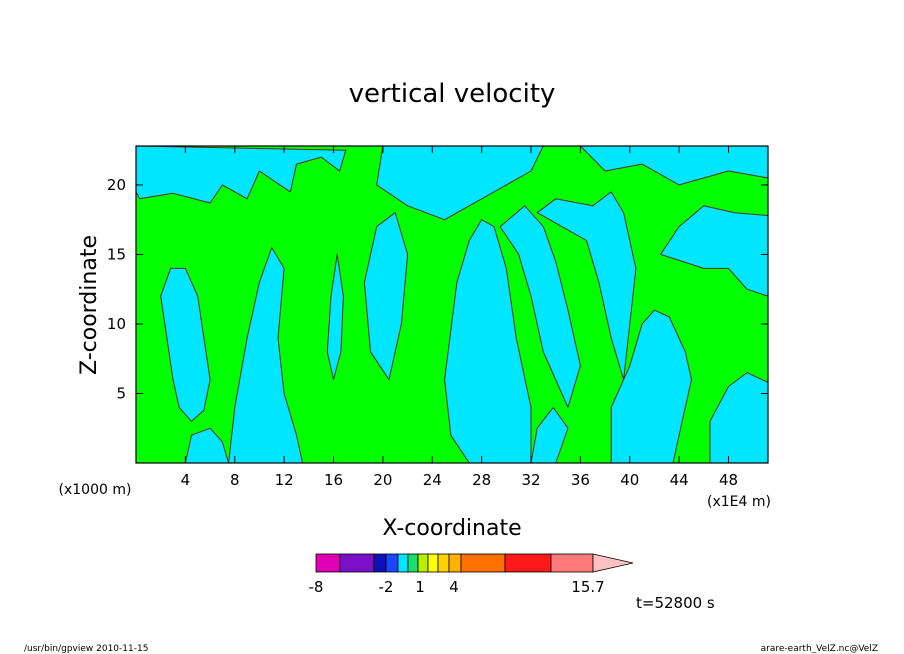  Describe the element at coordinates (420, 587) in the screenshot. I see `colorbar-label: 1` at that location.